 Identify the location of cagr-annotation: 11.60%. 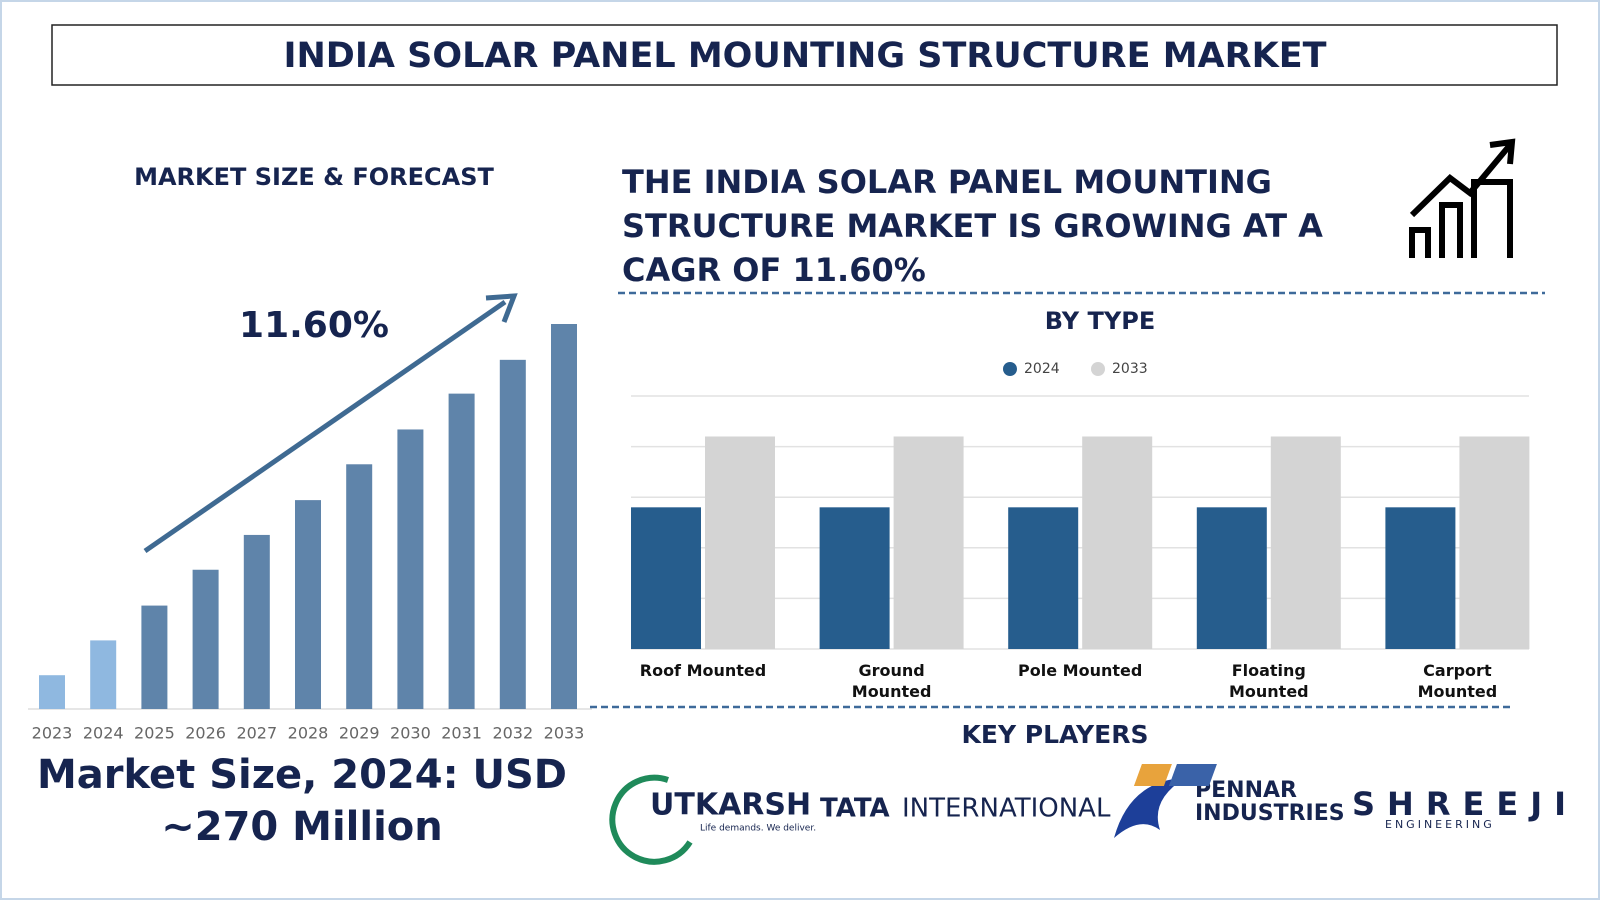
(314, 325).